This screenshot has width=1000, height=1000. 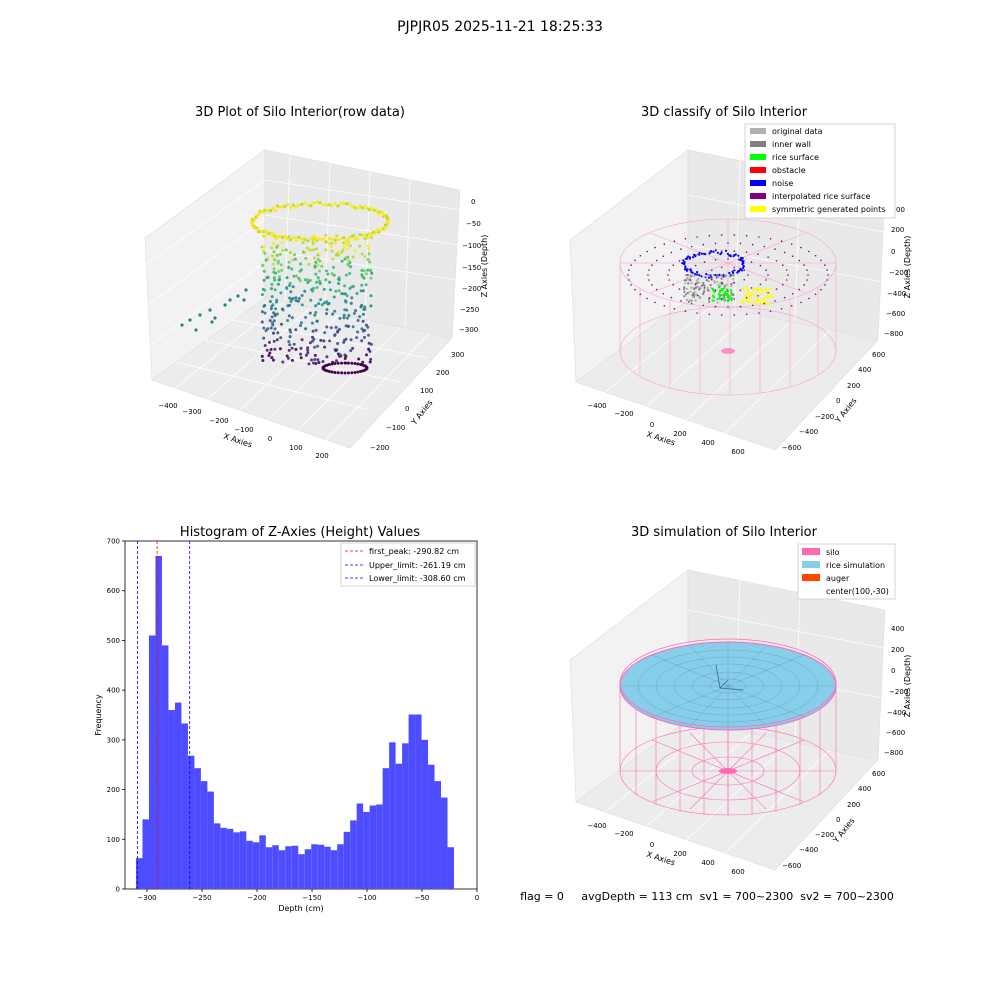 What do you see at coordinates (311, 898) in the screenshot?
I see `hist-x-tick-label: −150` at bounding box center [311, 898].